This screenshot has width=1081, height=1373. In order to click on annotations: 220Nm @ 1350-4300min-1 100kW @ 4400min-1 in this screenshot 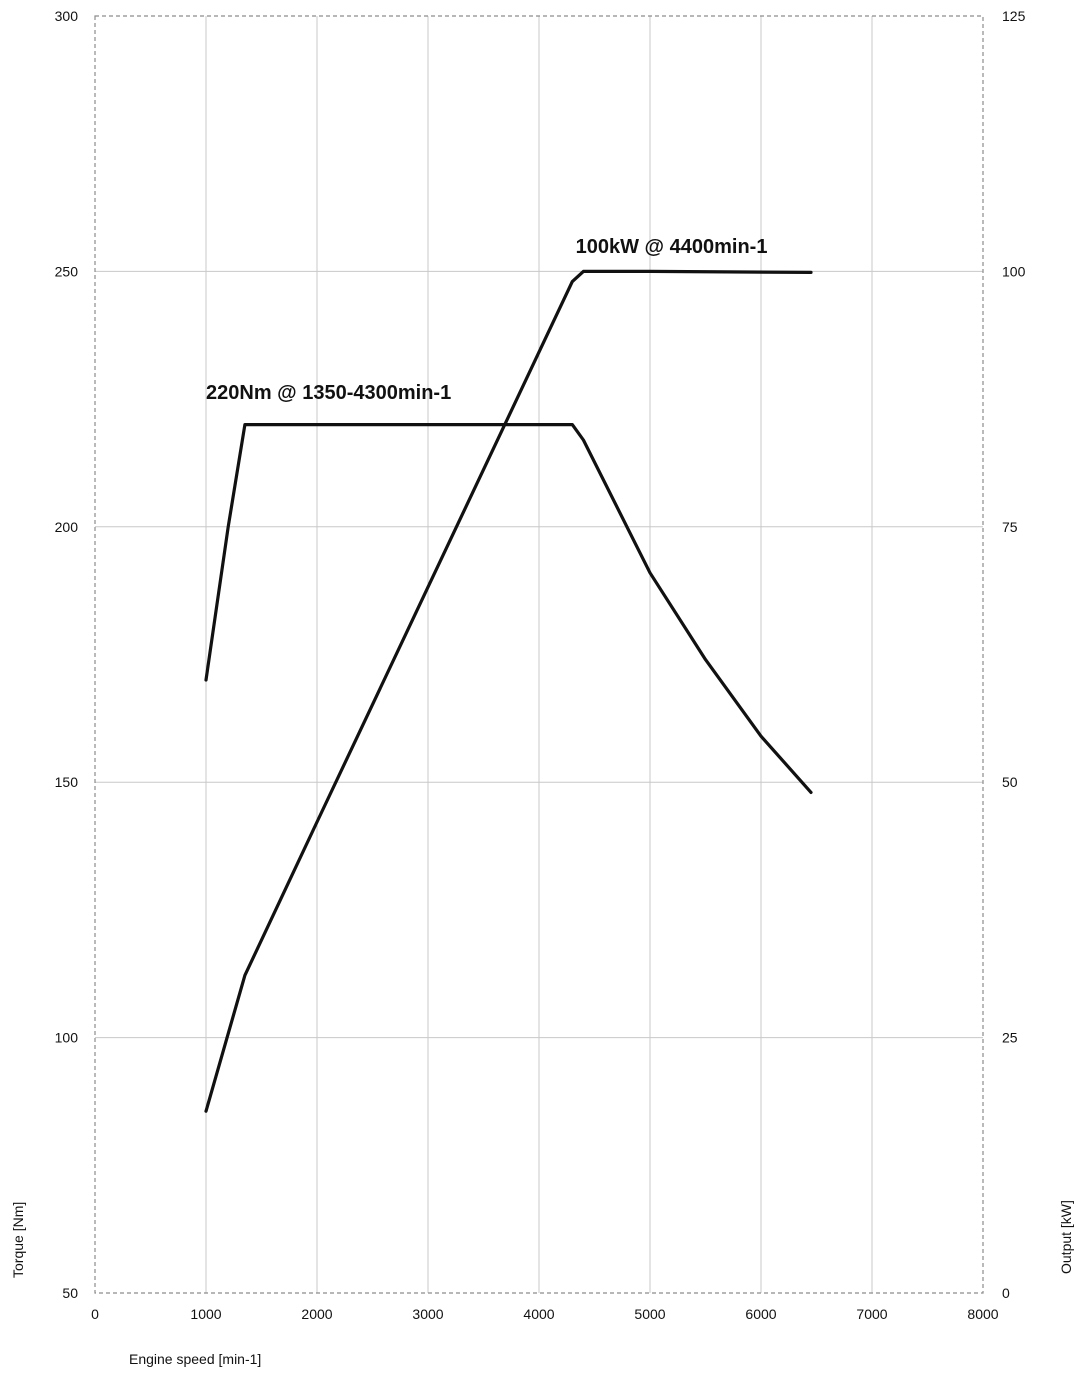, I will do `click(486, 320)`.